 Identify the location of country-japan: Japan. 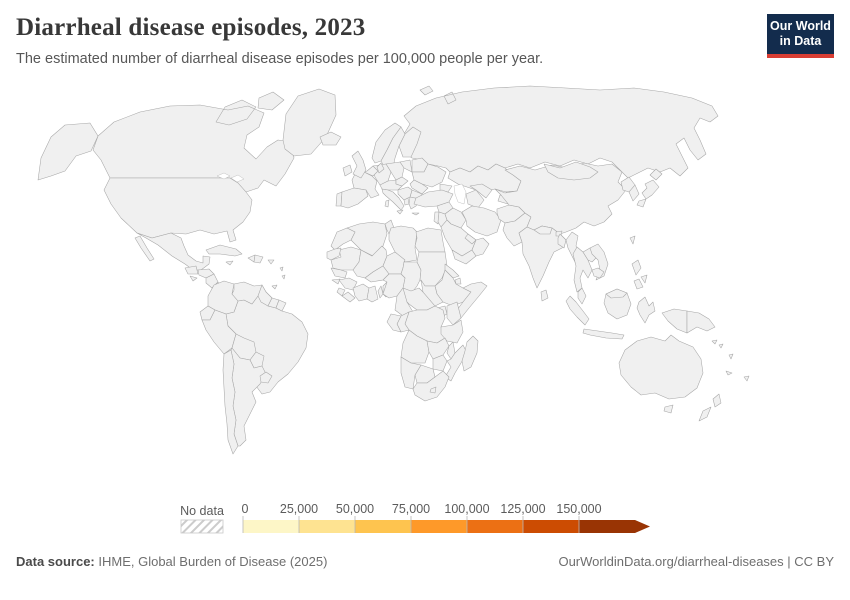
(649, 188).